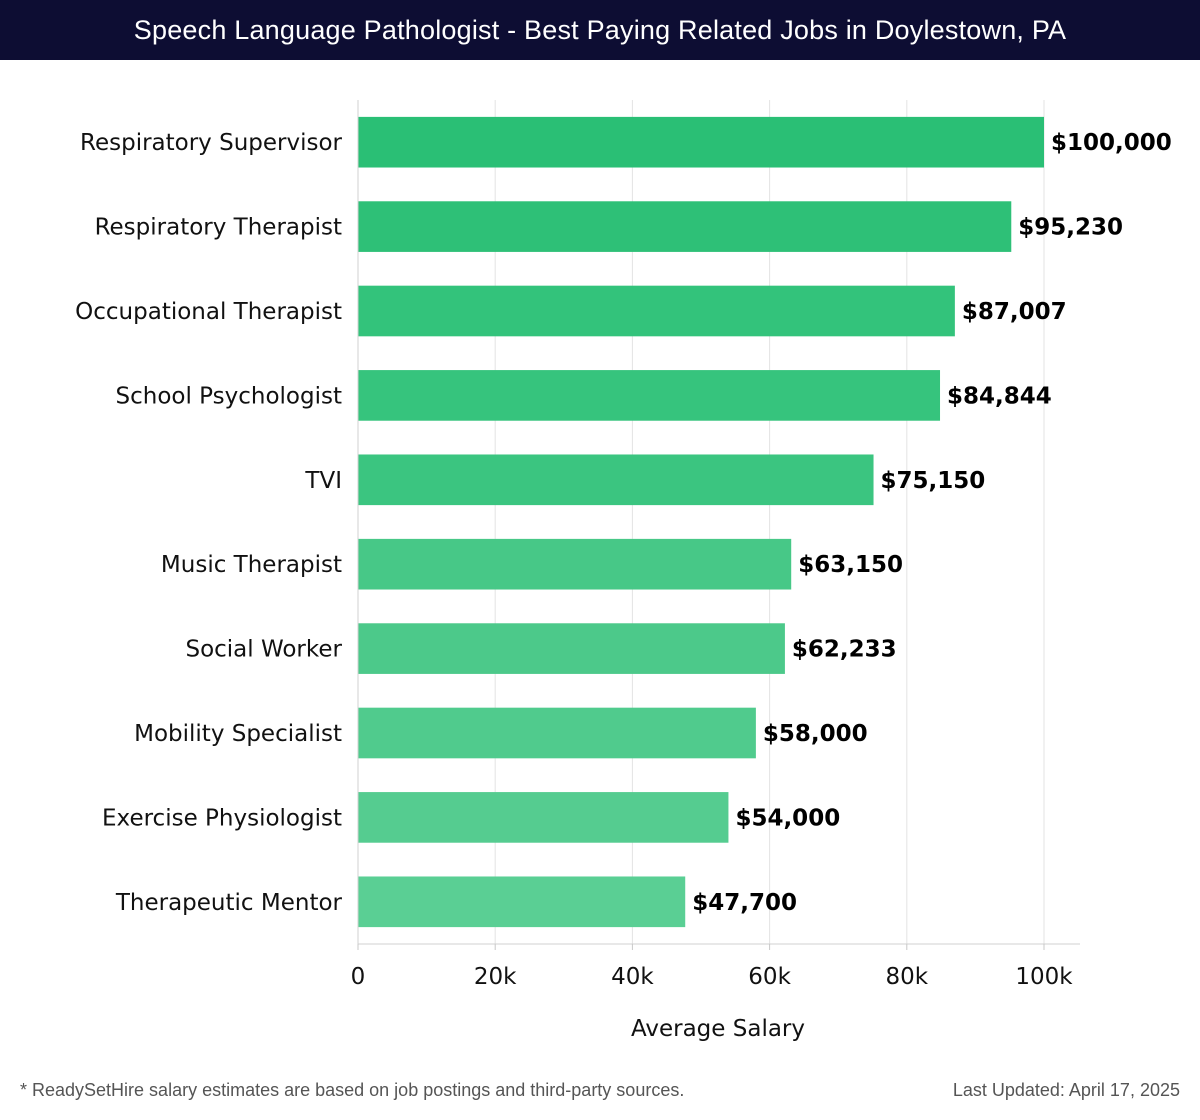 The width and height of the screenshot is (1200, 1120). What do you see at coordinates (844, 650) in the screenshot?
I see `value-label: $62,233` at bounding box center [844, 650].